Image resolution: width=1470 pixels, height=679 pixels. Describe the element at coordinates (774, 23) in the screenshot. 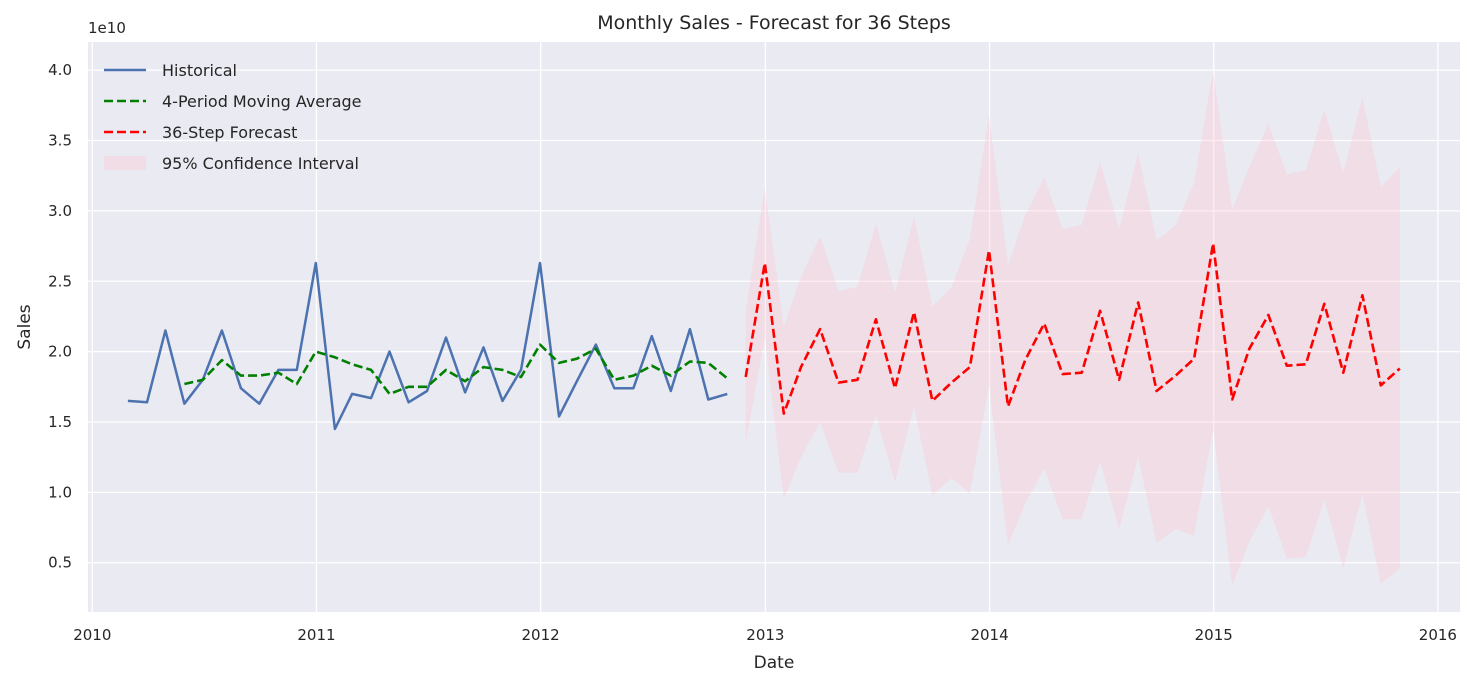

I see `chart-title: Monthly Sales - Forecast for 36 Steps` at that location.